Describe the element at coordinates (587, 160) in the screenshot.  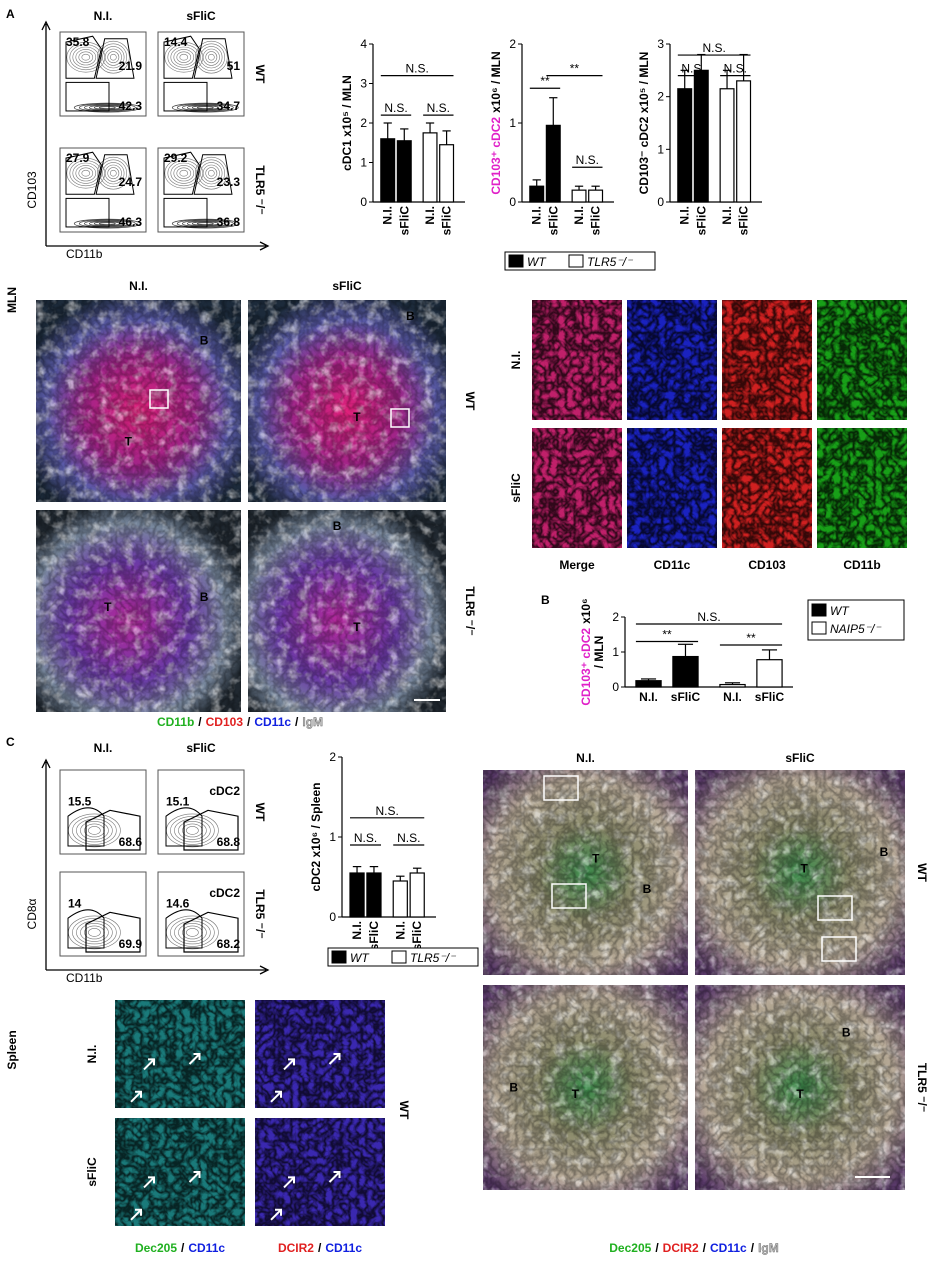
I see `significance-label: N.S.` at that location.